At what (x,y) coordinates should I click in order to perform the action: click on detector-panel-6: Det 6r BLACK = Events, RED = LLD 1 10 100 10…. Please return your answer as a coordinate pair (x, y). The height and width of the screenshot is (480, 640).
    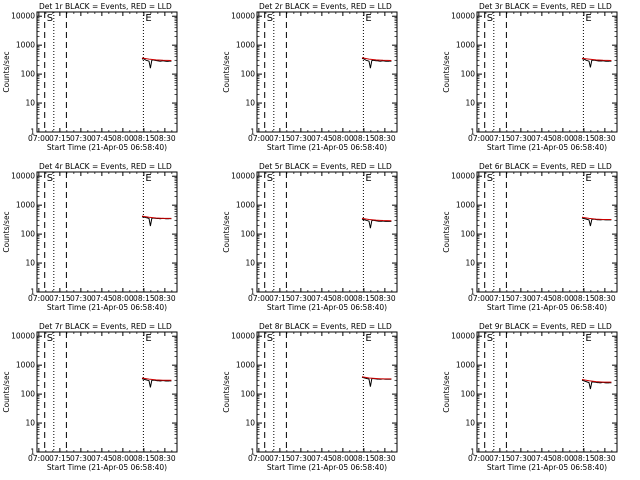
    Looking at the image, I should click on (530, 237).